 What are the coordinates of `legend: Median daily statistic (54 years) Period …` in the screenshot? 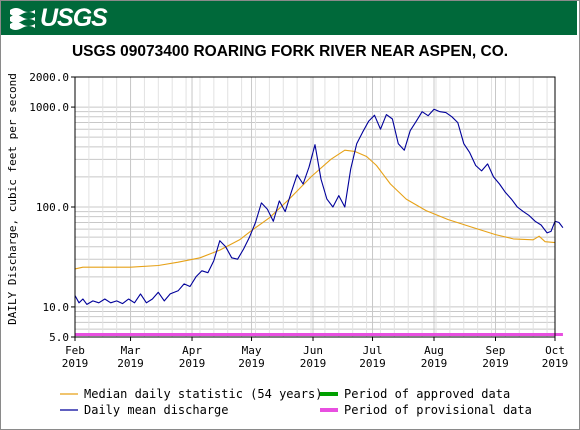 It's located at (296, 402).